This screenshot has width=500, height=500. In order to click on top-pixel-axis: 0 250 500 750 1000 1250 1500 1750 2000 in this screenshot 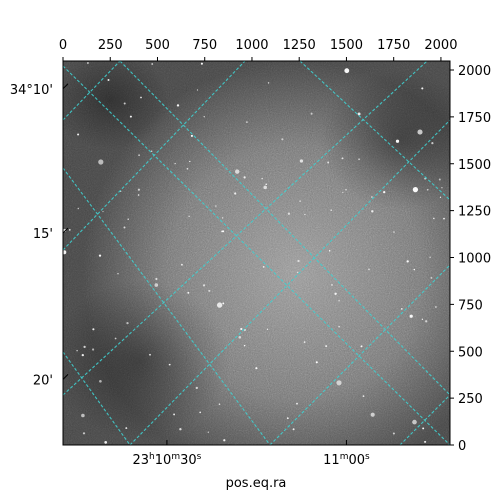, I will do `click(258, 49)`.